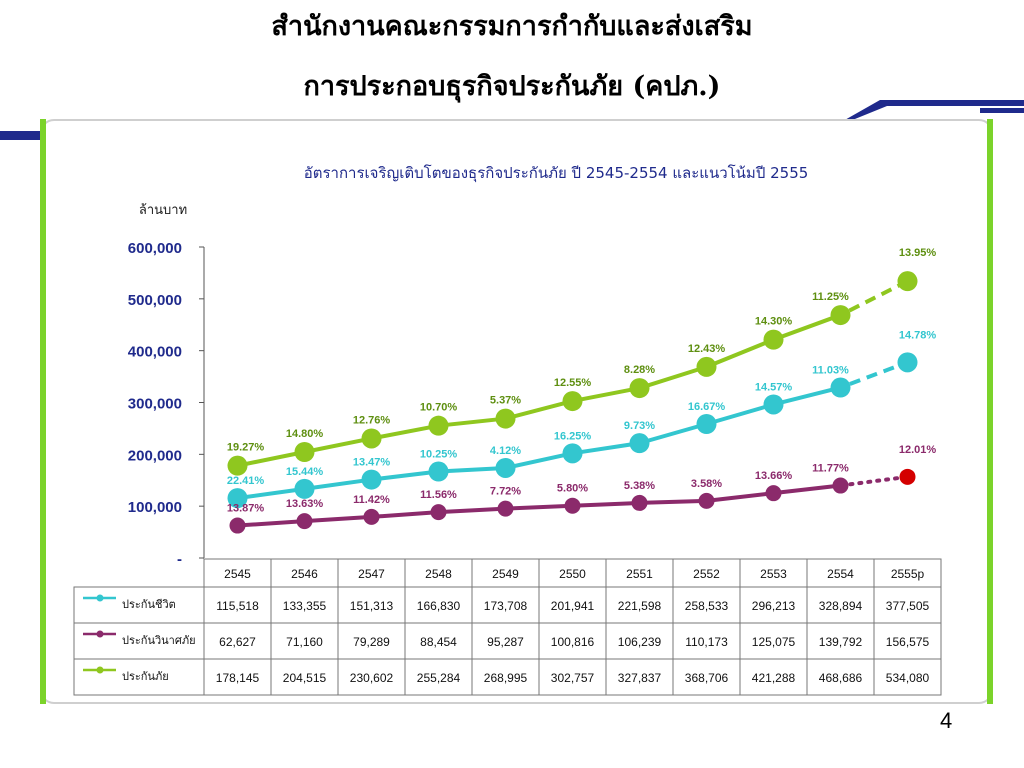 The height and width of the screenshot is (768, 1024). Describe the element at coordinates (774, 606) in the screenshot. I see `table-cell-value: 296,213` at that location.